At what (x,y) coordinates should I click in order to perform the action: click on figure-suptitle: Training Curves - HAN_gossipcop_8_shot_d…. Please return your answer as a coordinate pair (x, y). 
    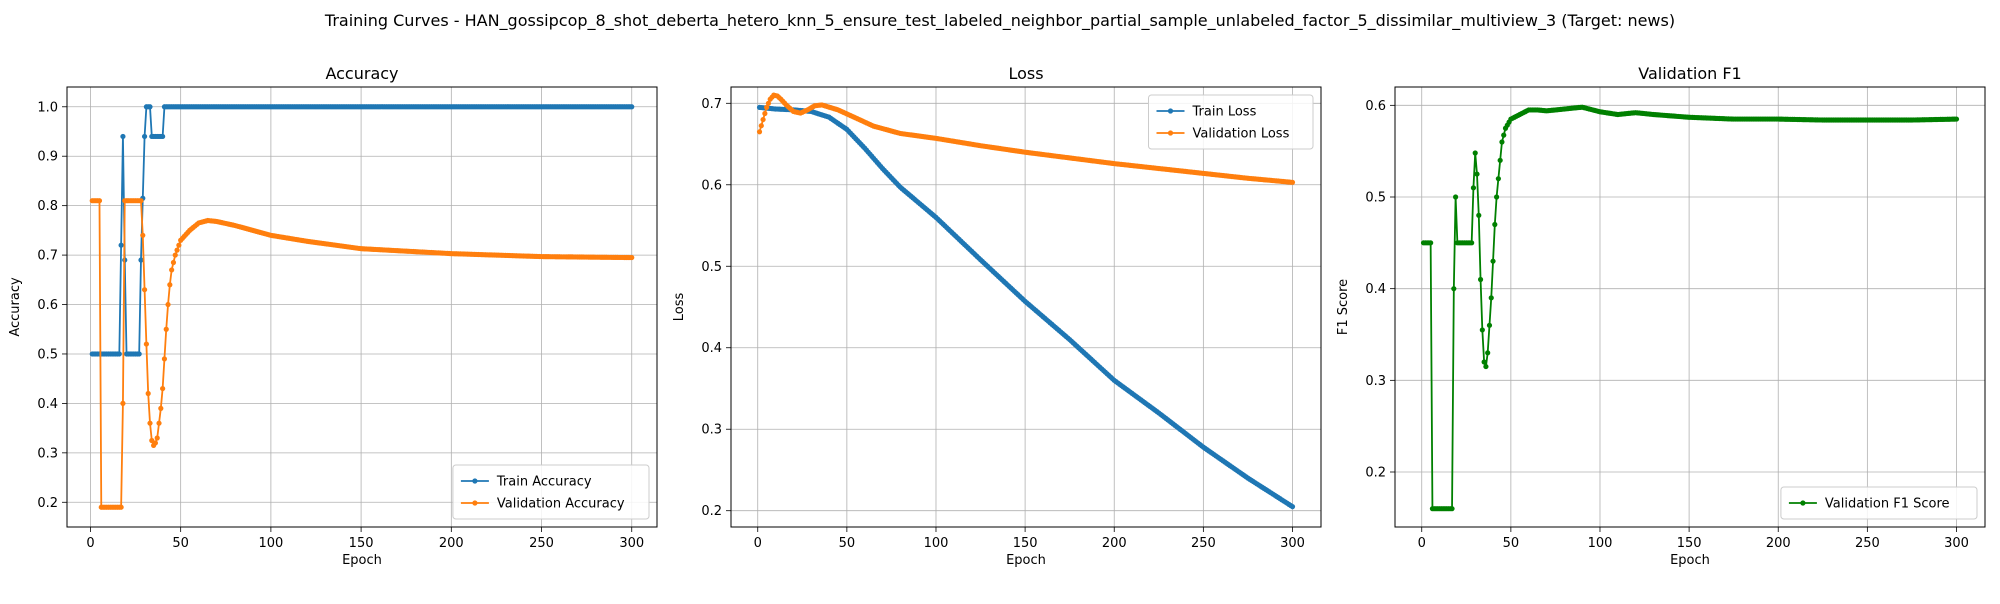
    Looking at the image, I should click on (999, 21).